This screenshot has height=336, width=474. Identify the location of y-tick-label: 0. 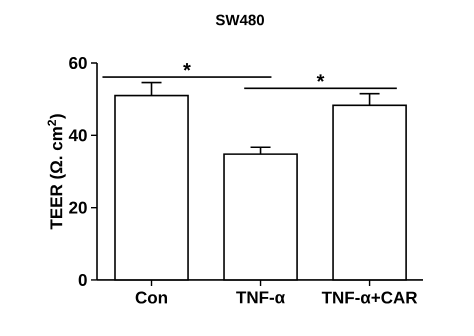
(82, 280).